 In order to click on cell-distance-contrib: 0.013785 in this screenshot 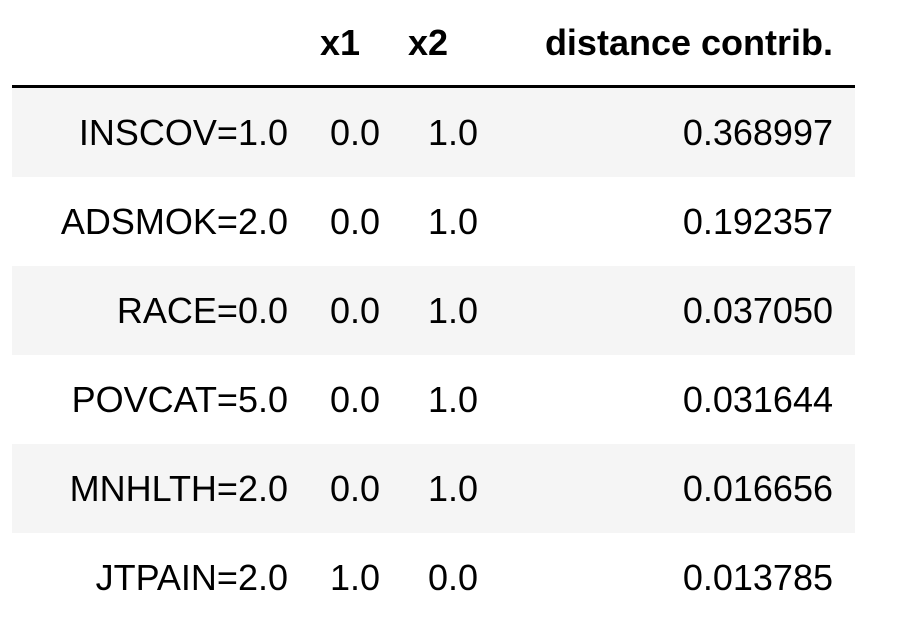, I will do `click(757, 577)`.